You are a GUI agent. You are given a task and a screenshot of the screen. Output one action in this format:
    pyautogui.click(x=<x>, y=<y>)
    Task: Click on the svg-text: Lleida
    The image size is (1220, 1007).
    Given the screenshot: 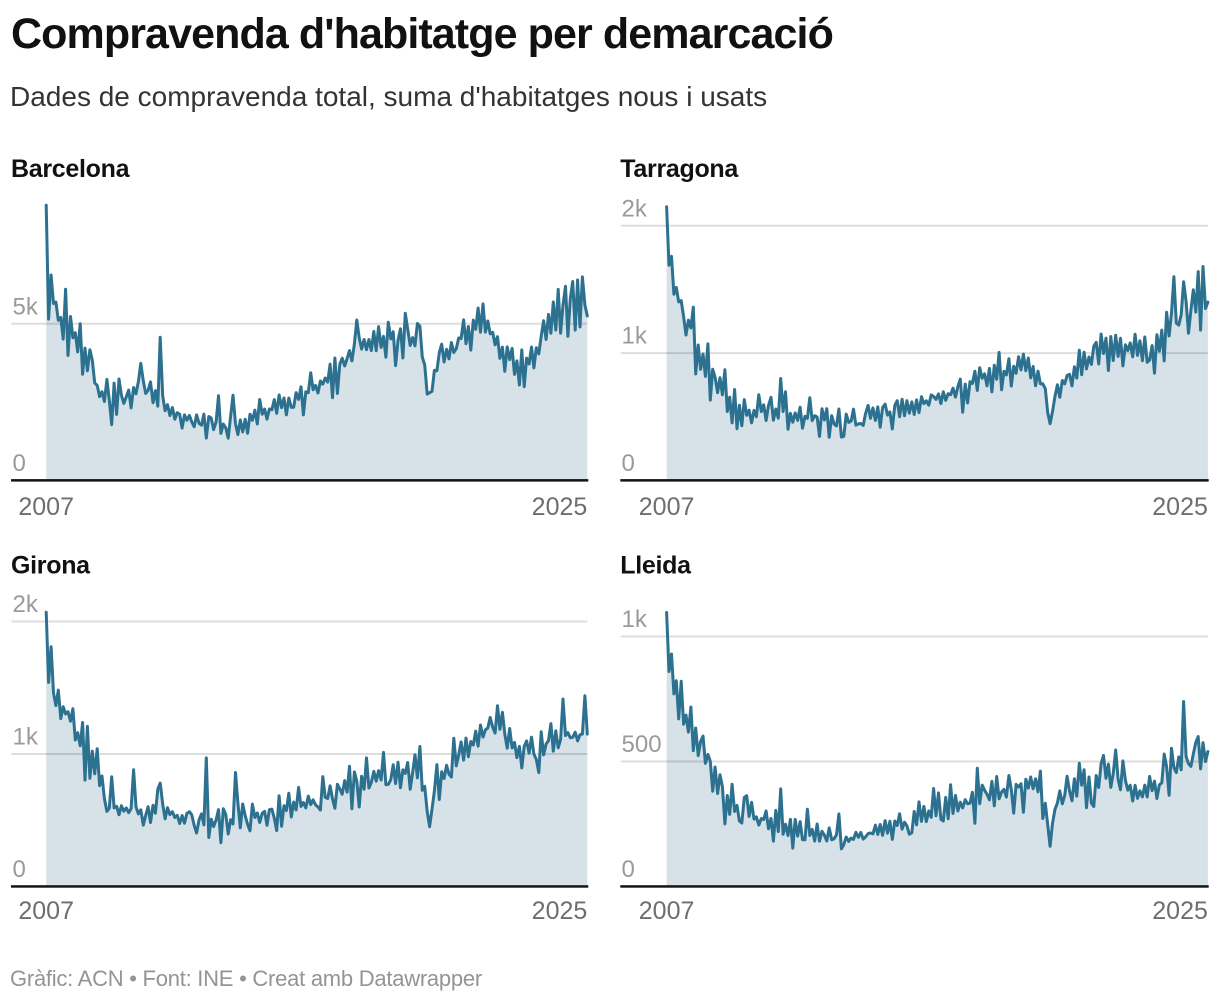 What is the action you would take?
    pyautogui.click(x=656, y=566)
    